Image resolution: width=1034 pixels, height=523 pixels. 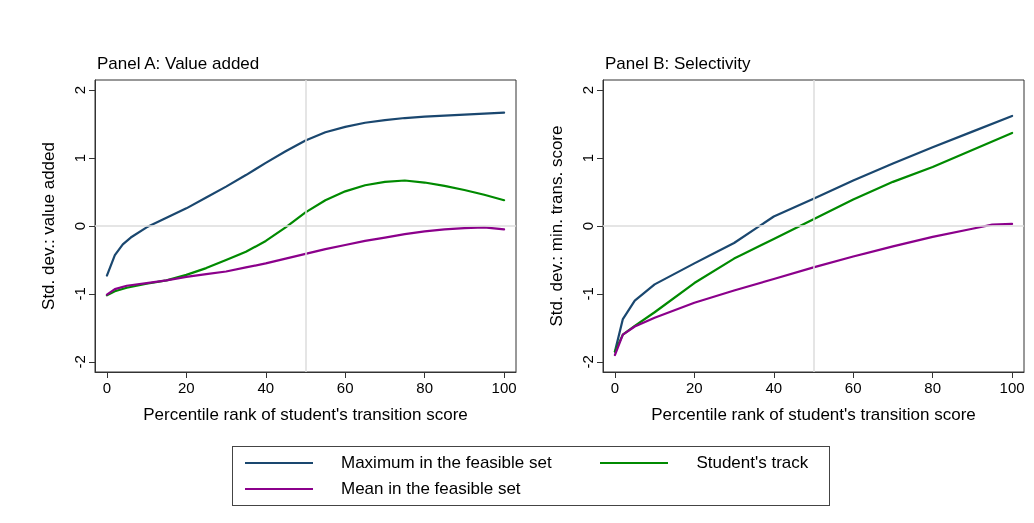 I want to click on y-axis-title: Std. dev.: value added, so click(x=48, y=226).